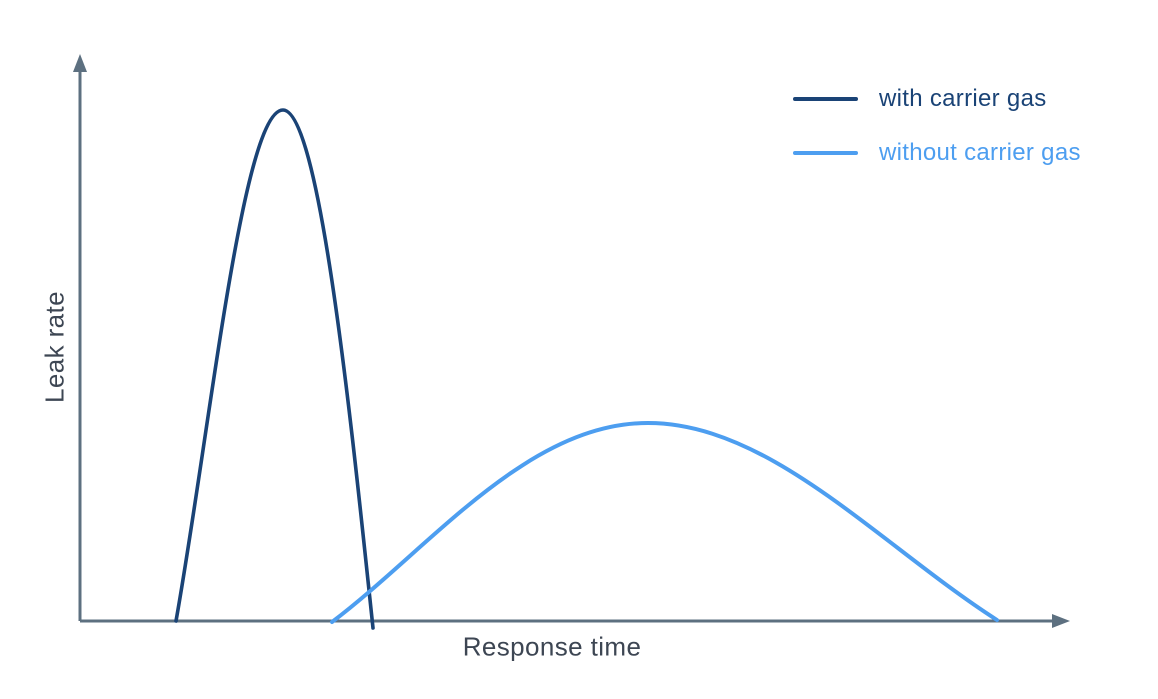 The width and height of the screenshot is (1158, 699). Describe the element at coordinates (1061, 621) in the screenshot. I see `x-axis-arrow-icon` at that location.